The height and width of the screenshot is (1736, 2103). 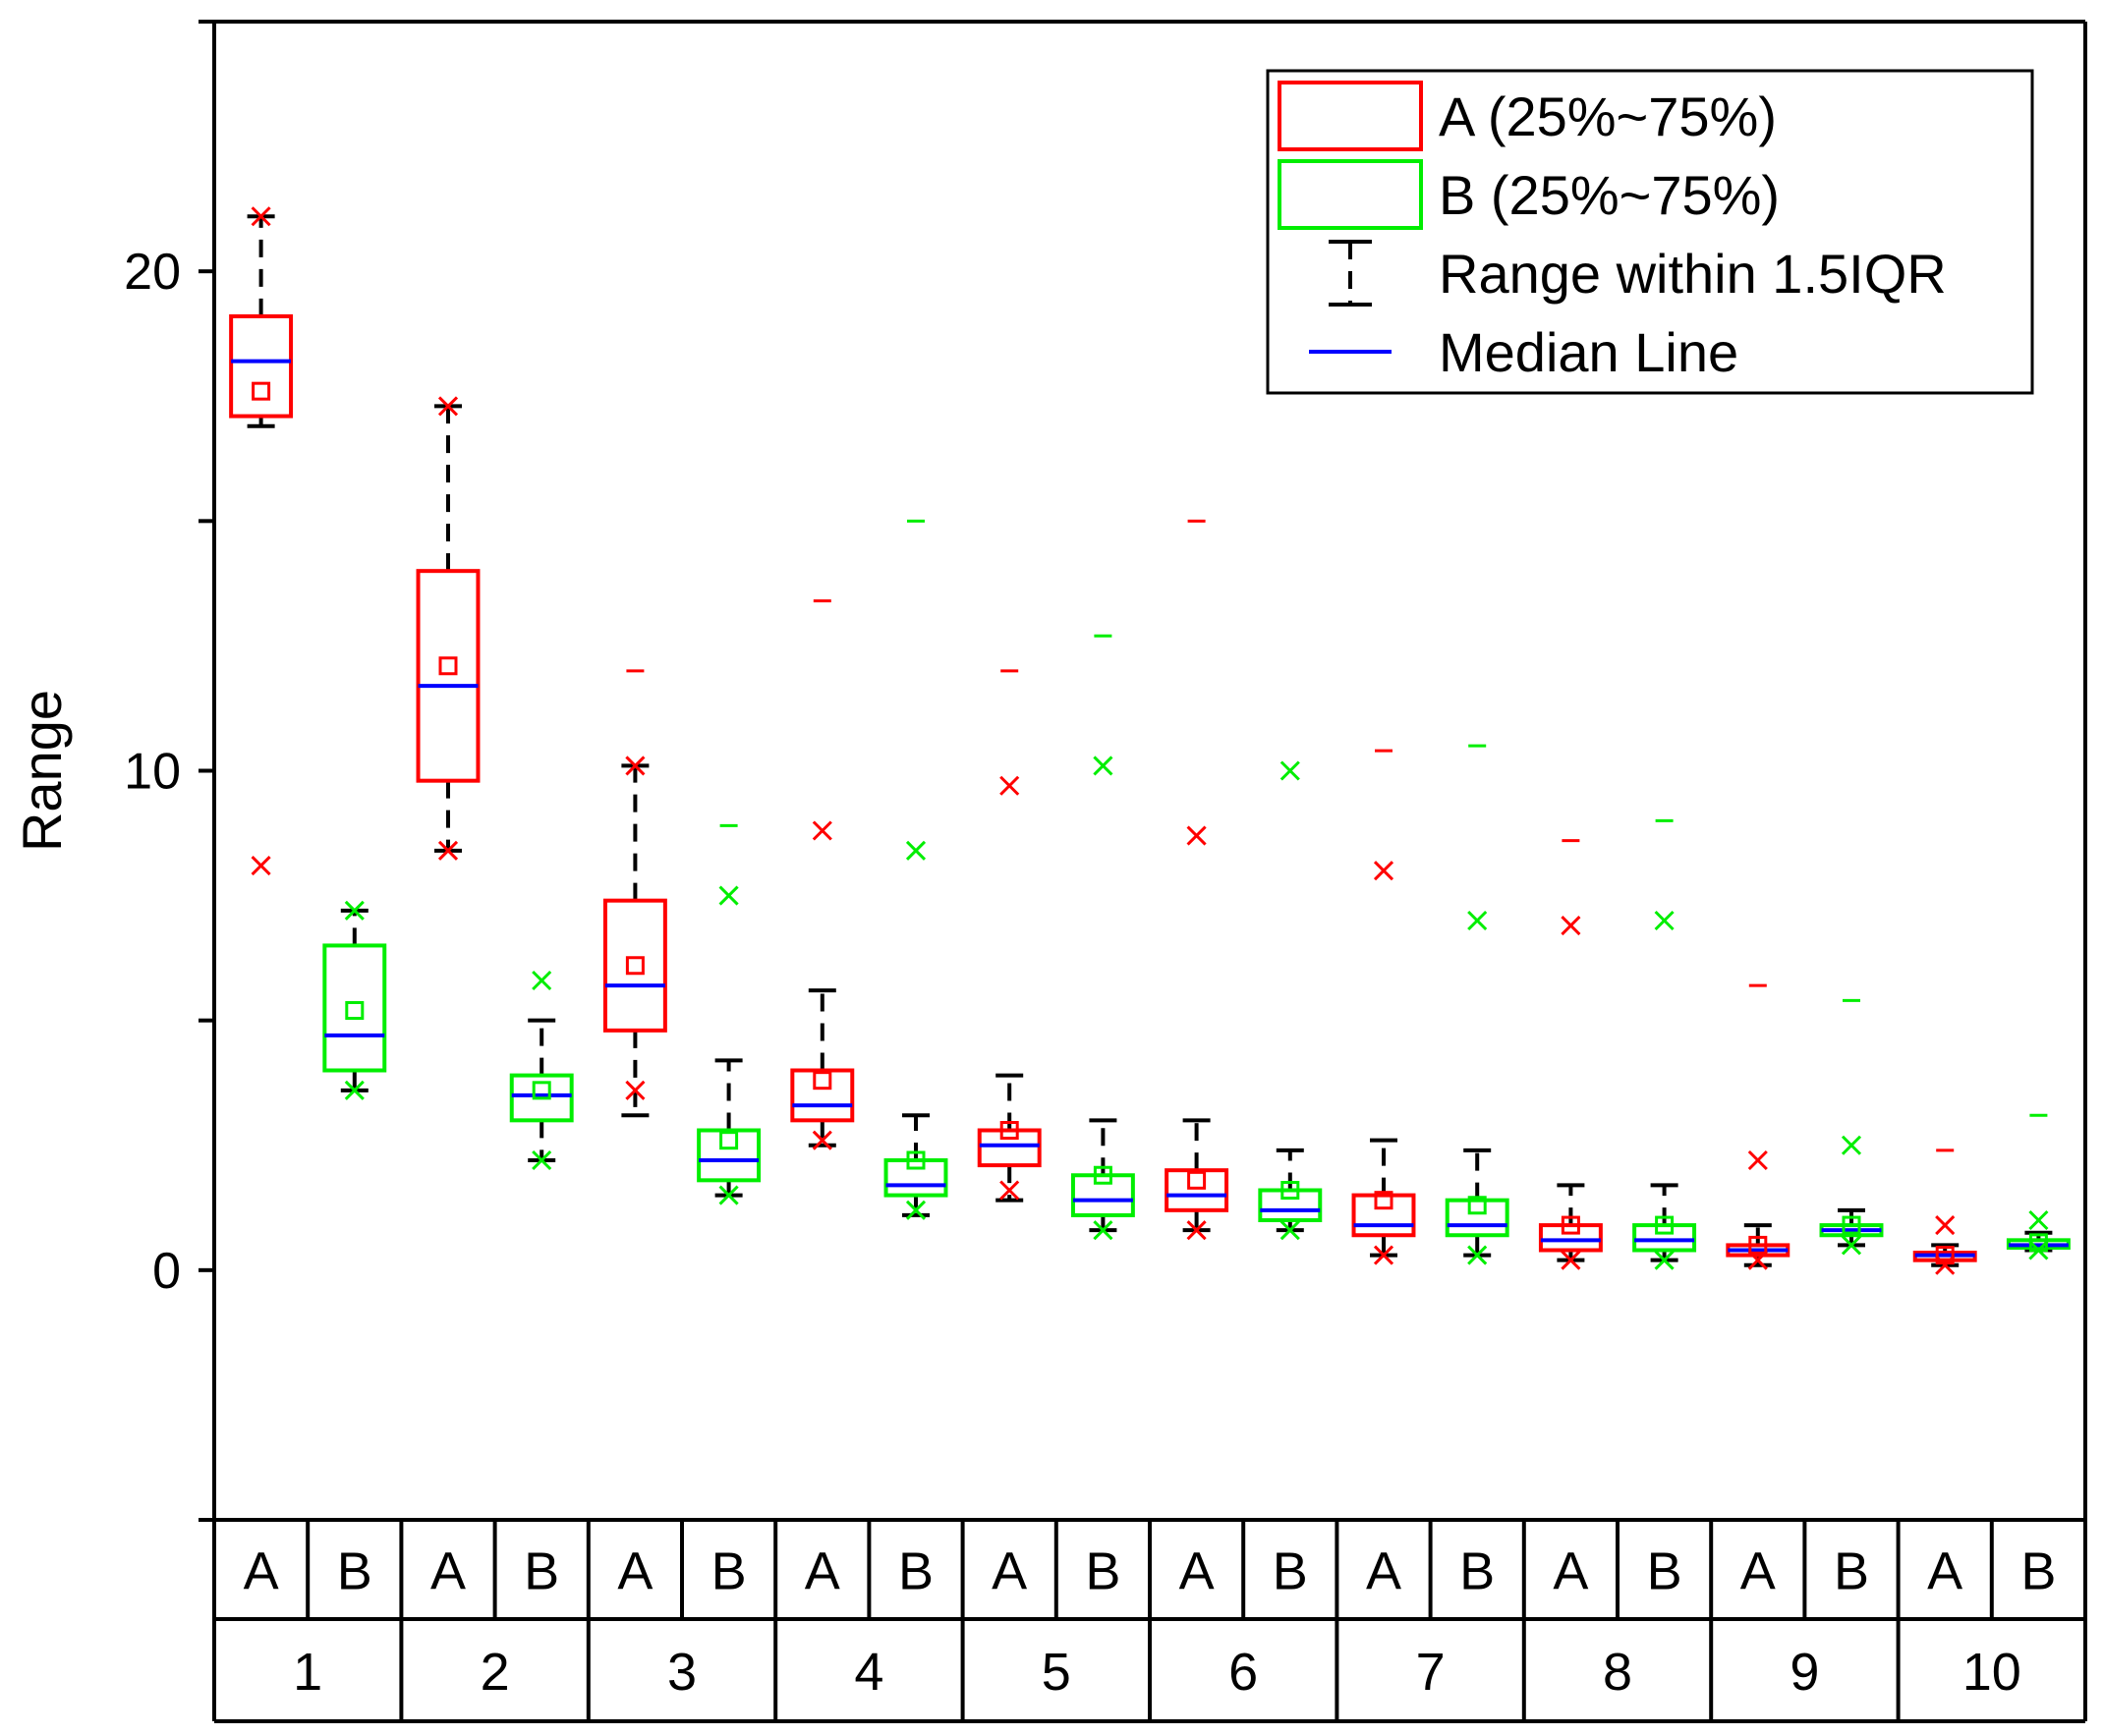 What do you see at coordinates (152, 272) in the screenshot?
I see `y-tick-label: 20` at bounding box center [152, 272].